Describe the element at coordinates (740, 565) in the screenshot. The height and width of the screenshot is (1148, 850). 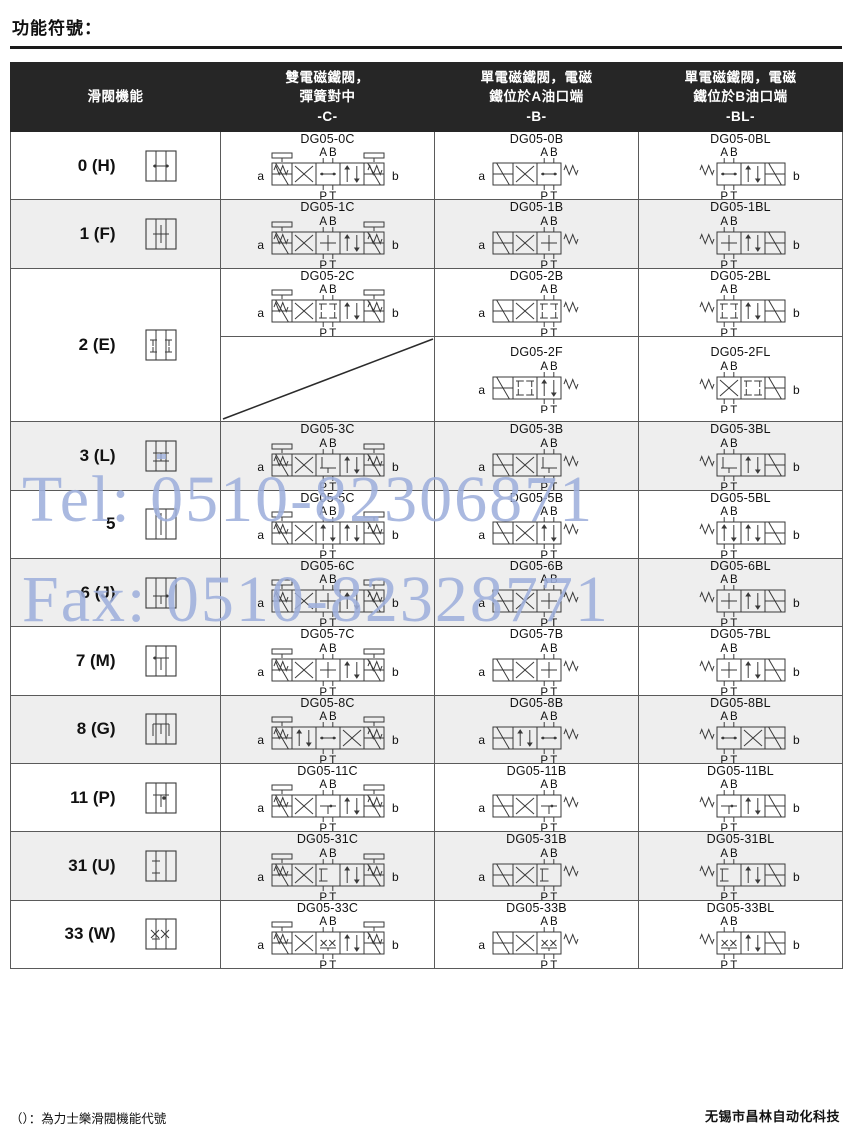
I see `symbol-code: DG05-6BL` at that location.